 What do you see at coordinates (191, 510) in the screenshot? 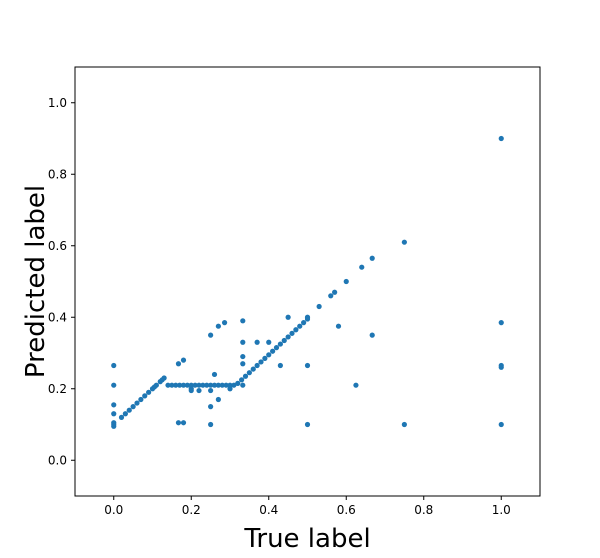
I see `x-tick-label: 0.2` at bounding box center [191, 510].